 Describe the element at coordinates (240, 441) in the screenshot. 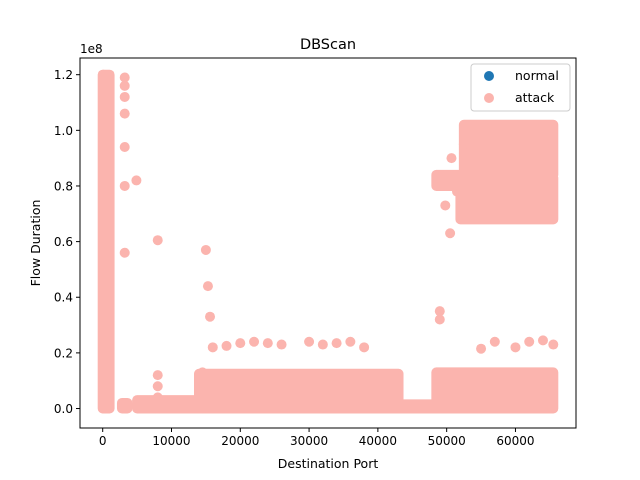

I see `x-tick-label: 20000` at that location.